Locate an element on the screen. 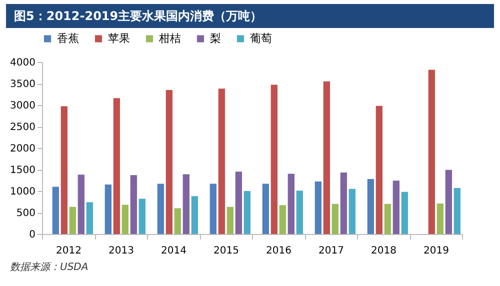  chart-title: 图5：2012-2019主要水果国内消费（万吨） is located at coordinates (250, 16).